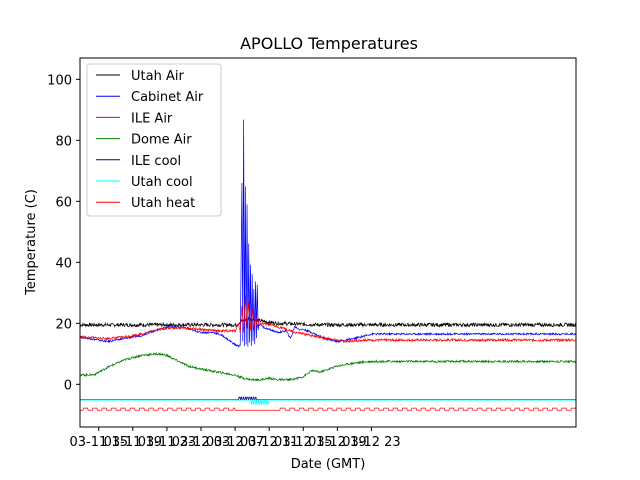  I want to click on x-tick-label: 03-12 11, so click(269, 442).